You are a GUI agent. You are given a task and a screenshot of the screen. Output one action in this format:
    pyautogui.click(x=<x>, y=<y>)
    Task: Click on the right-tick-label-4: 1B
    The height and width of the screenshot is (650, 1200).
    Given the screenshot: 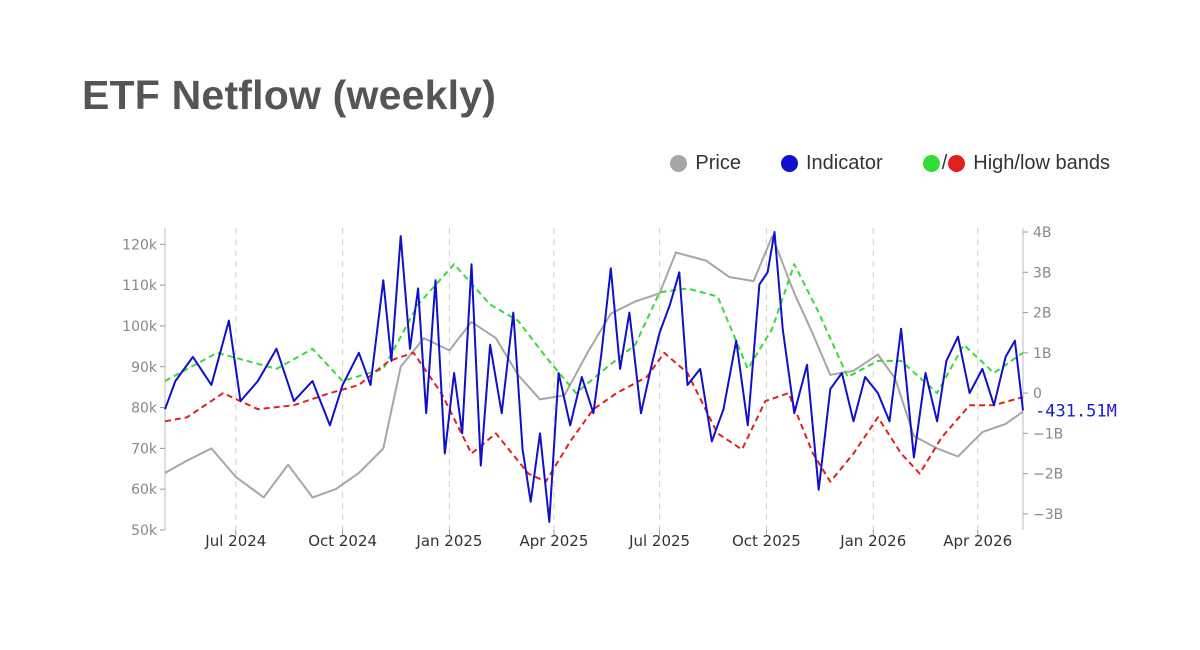 What is the action you would take?
    pyautogui.click(x=1042, y=354)
    